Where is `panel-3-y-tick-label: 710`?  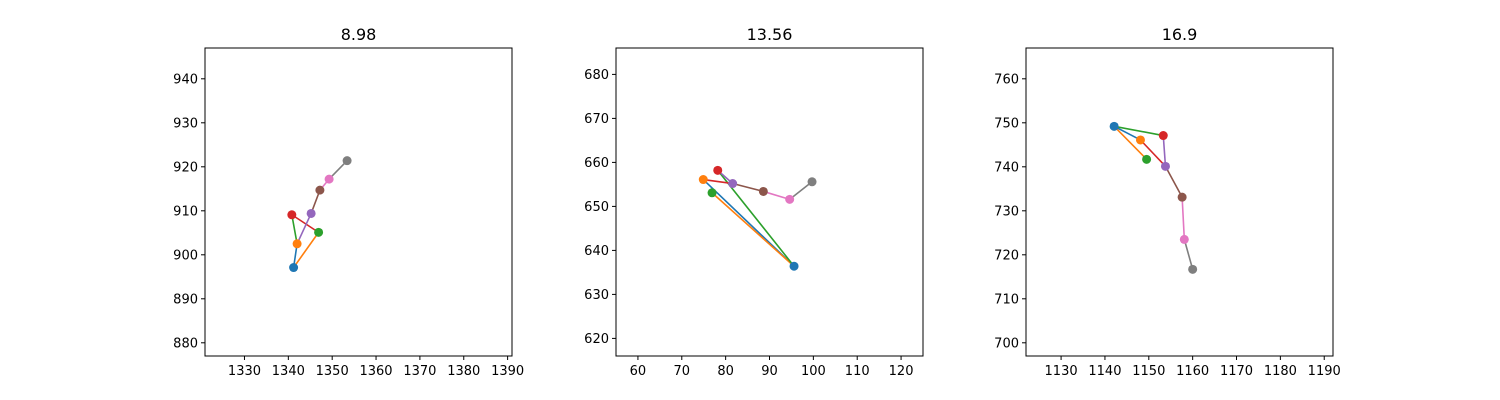 panel-3-y-tick-label: 710 is located at coordinates (1006, 299).